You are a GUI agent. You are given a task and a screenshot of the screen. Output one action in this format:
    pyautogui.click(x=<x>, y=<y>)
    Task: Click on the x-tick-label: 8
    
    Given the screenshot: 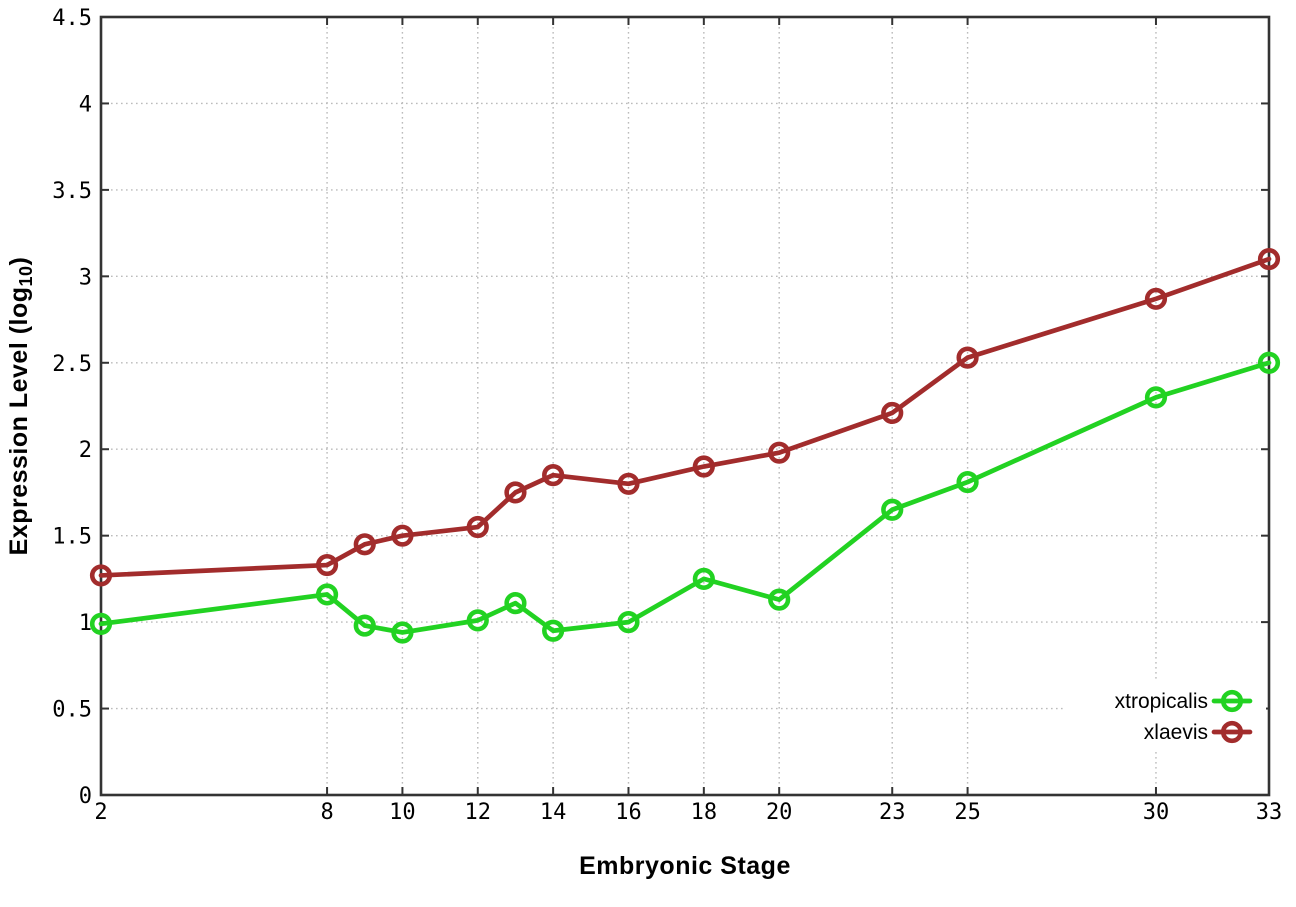 What is the action you would take?
    pyautogui.click(x=326, y=812)
    